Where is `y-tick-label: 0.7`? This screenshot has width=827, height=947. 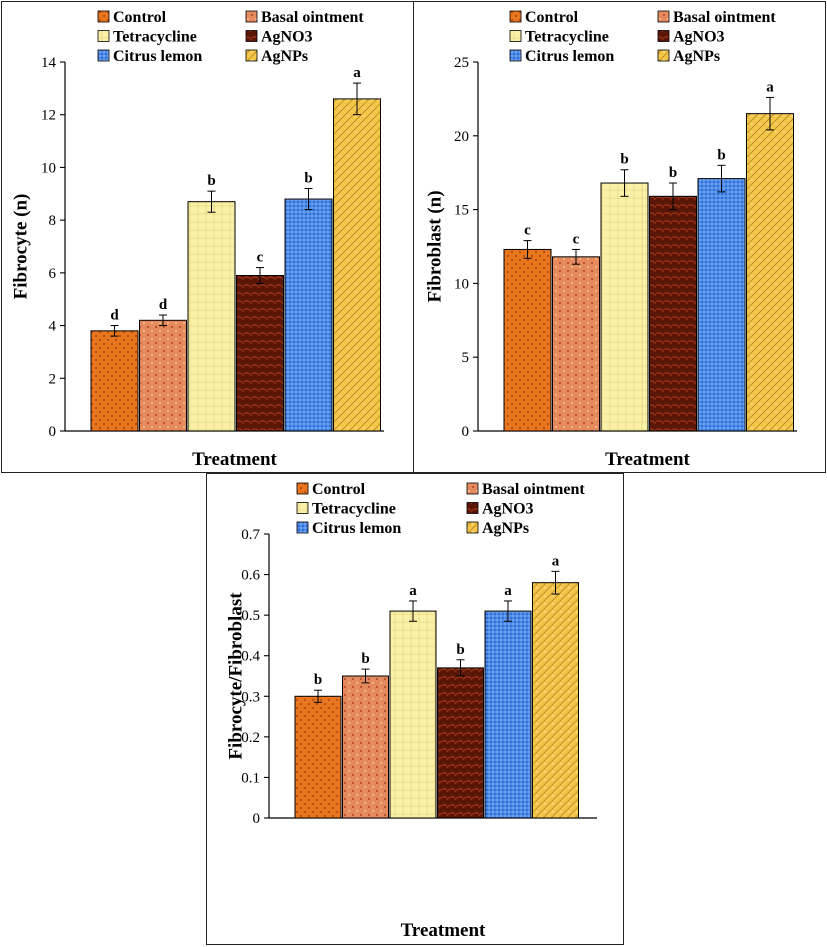
y-tick-label: 0.7 is located at coordinates (250, 535).